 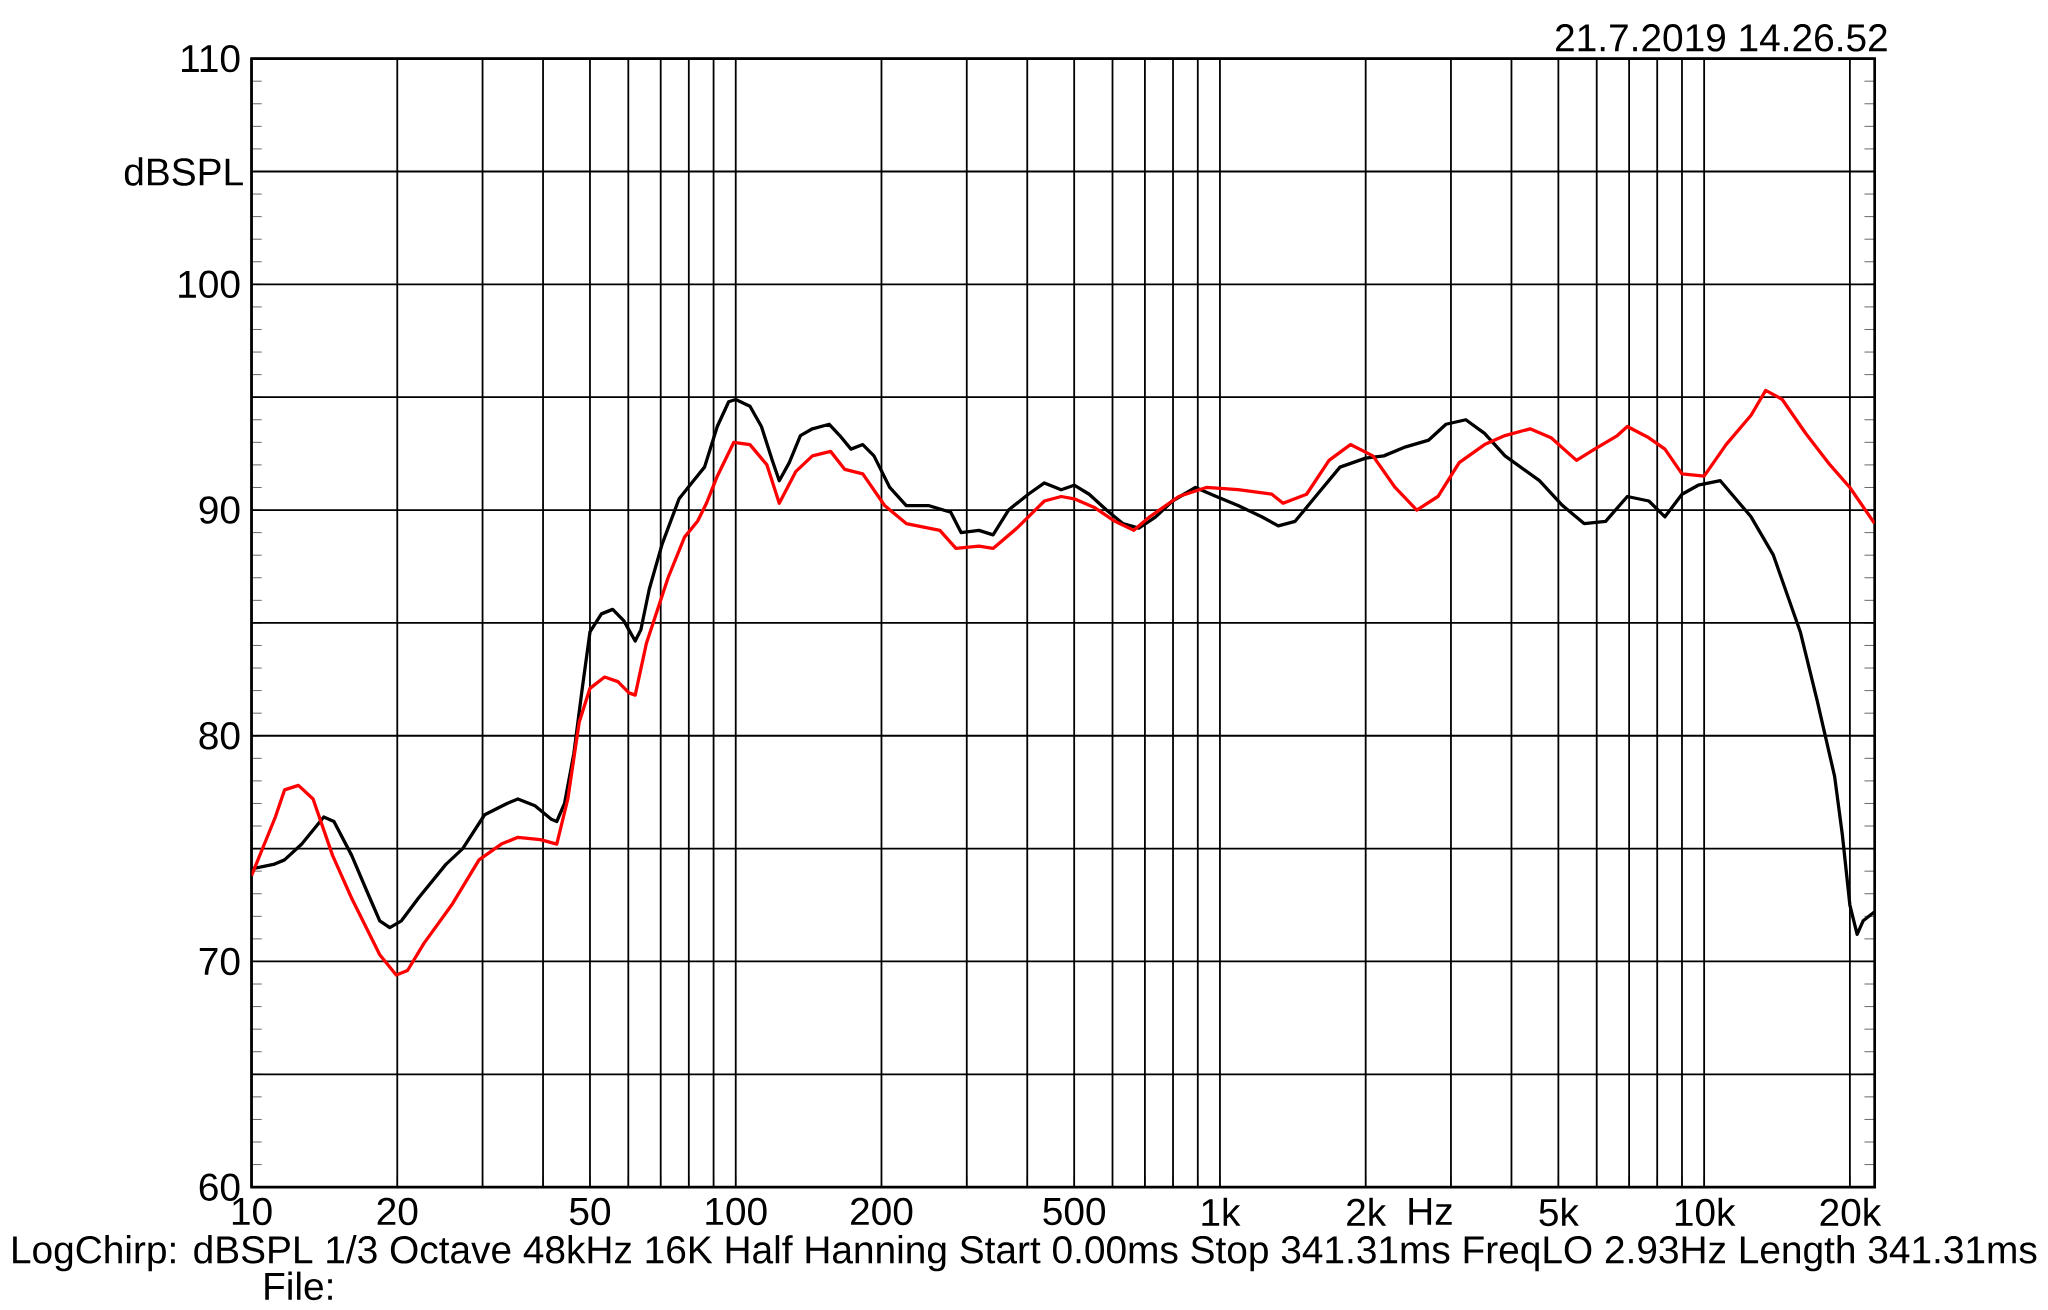 What do you see at coordinates (219, 961) in the screenshot?
I see `y-tick-label: 70` at bounding box center [219, 961].